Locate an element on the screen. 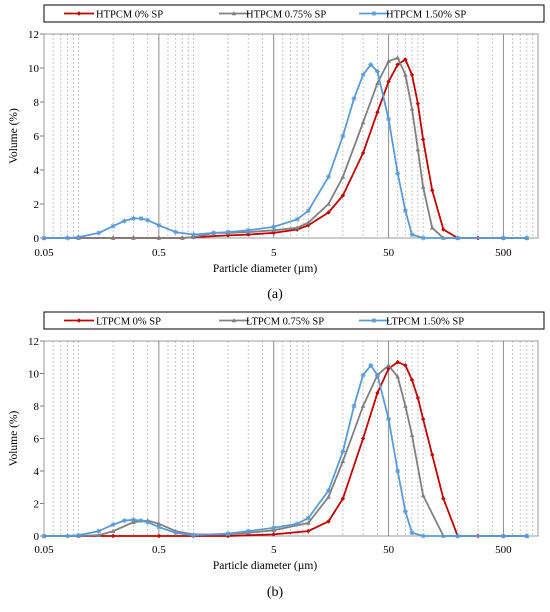 The image size is (550, 612). legend: LTPCM 0% SP LTPCM 0.75% SP LTPCM 1.50% SP is located at coordinates (294, 320).